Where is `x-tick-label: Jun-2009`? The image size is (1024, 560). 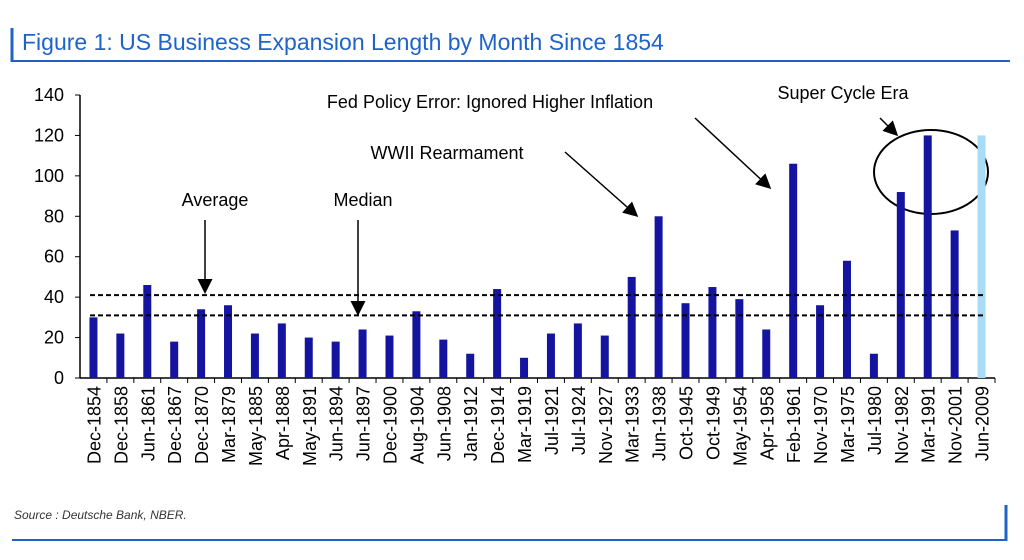
x-tick-label: Jun-2009 is located at coordinates (983, 423).